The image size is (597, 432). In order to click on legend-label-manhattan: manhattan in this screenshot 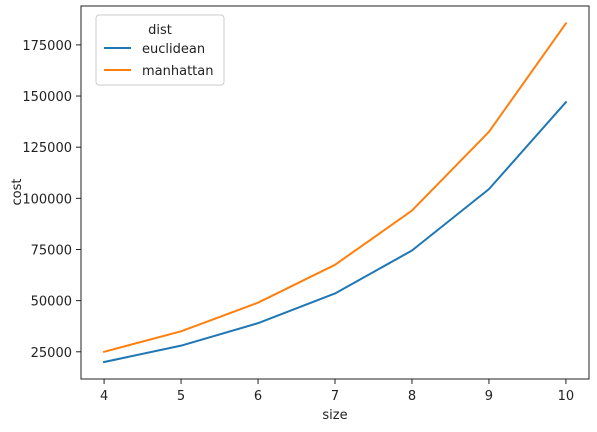, I will do `click(177, 71)`.